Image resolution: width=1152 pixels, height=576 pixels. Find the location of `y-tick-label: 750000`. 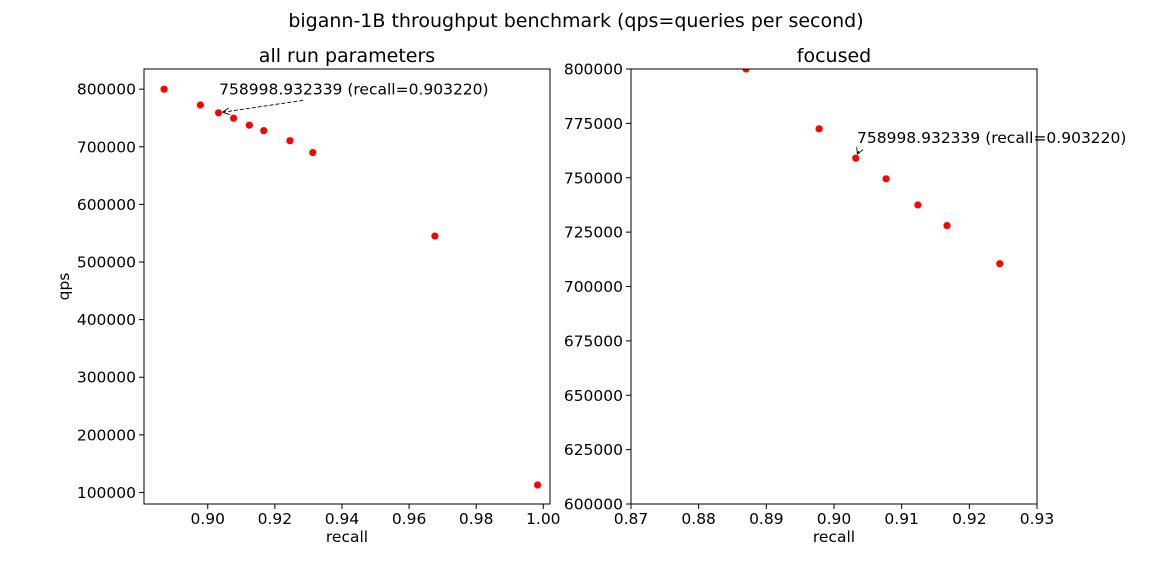

y-tick-label: 750000 is located at coordinates (593, 178).